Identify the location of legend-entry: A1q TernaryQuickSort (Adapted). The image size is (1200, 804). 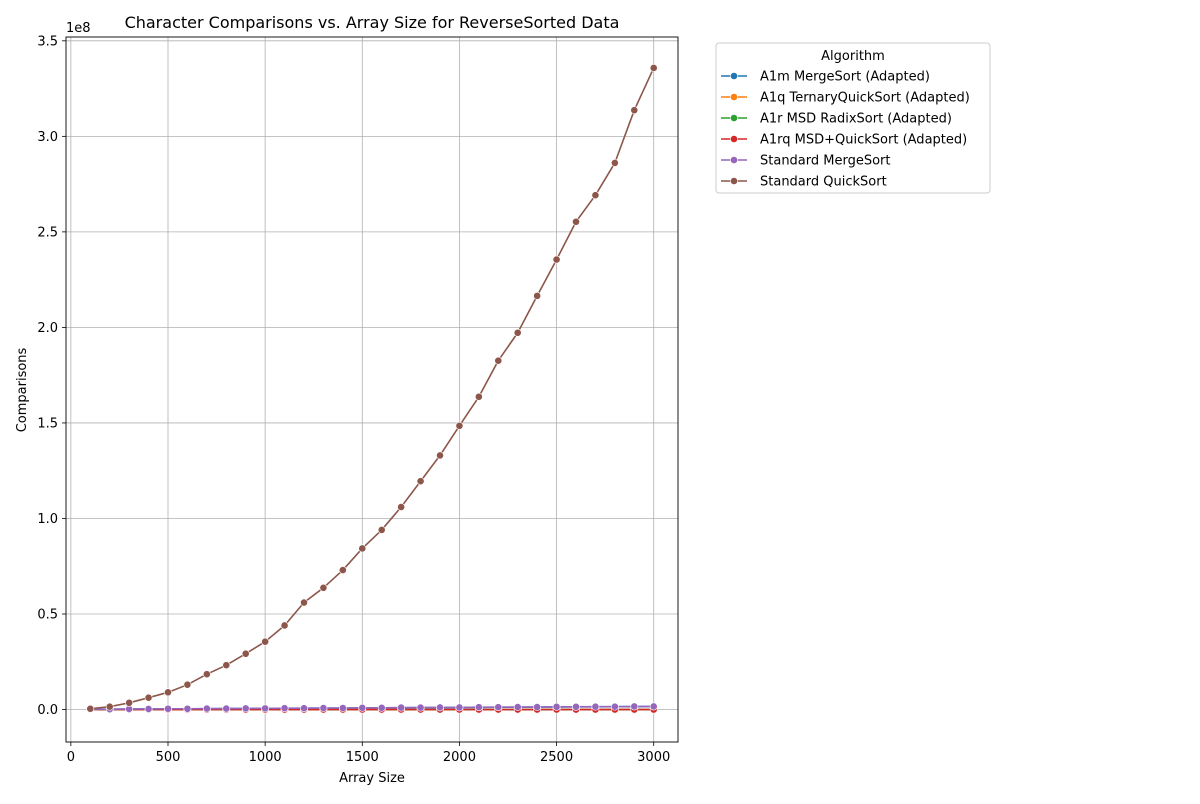
(845, 98).